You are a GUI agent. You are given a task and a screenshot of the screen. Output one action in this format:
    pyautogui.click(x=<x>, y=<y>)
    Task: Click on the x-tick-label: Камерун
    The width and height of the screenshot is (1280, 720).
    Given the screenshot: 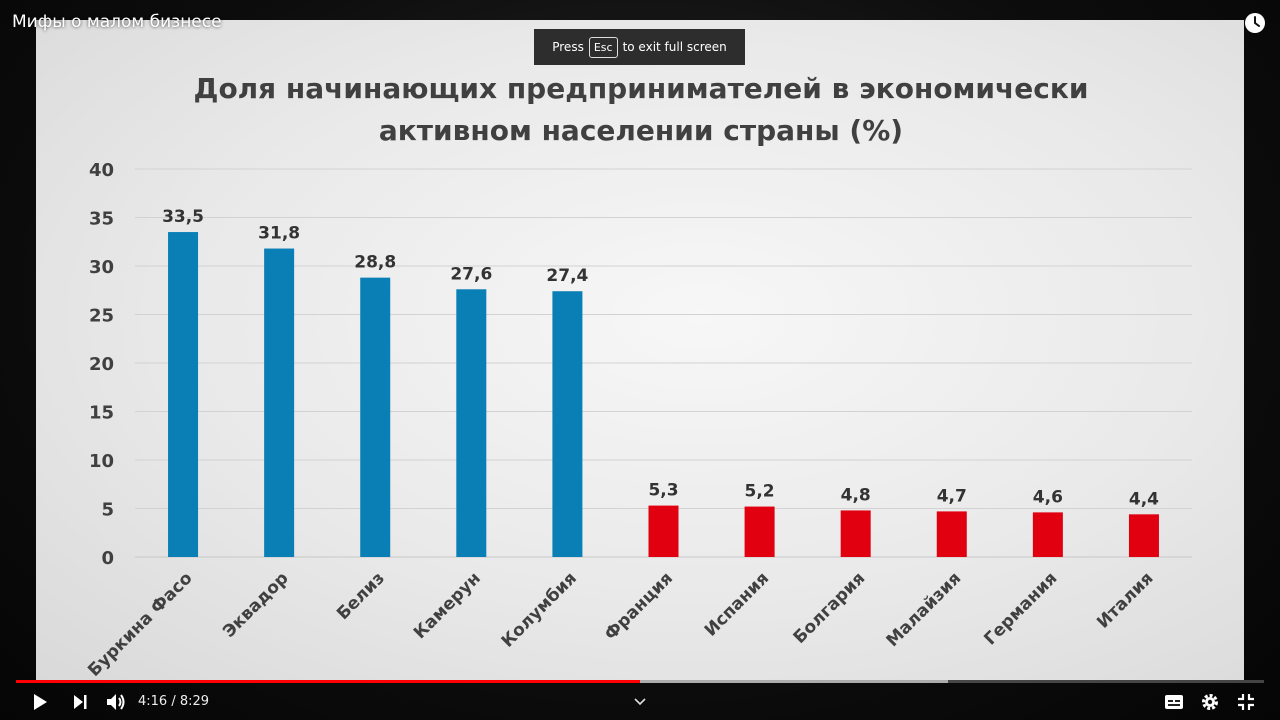 What is the action you would take?
    pyautogui.click(x=447, y=605)
    